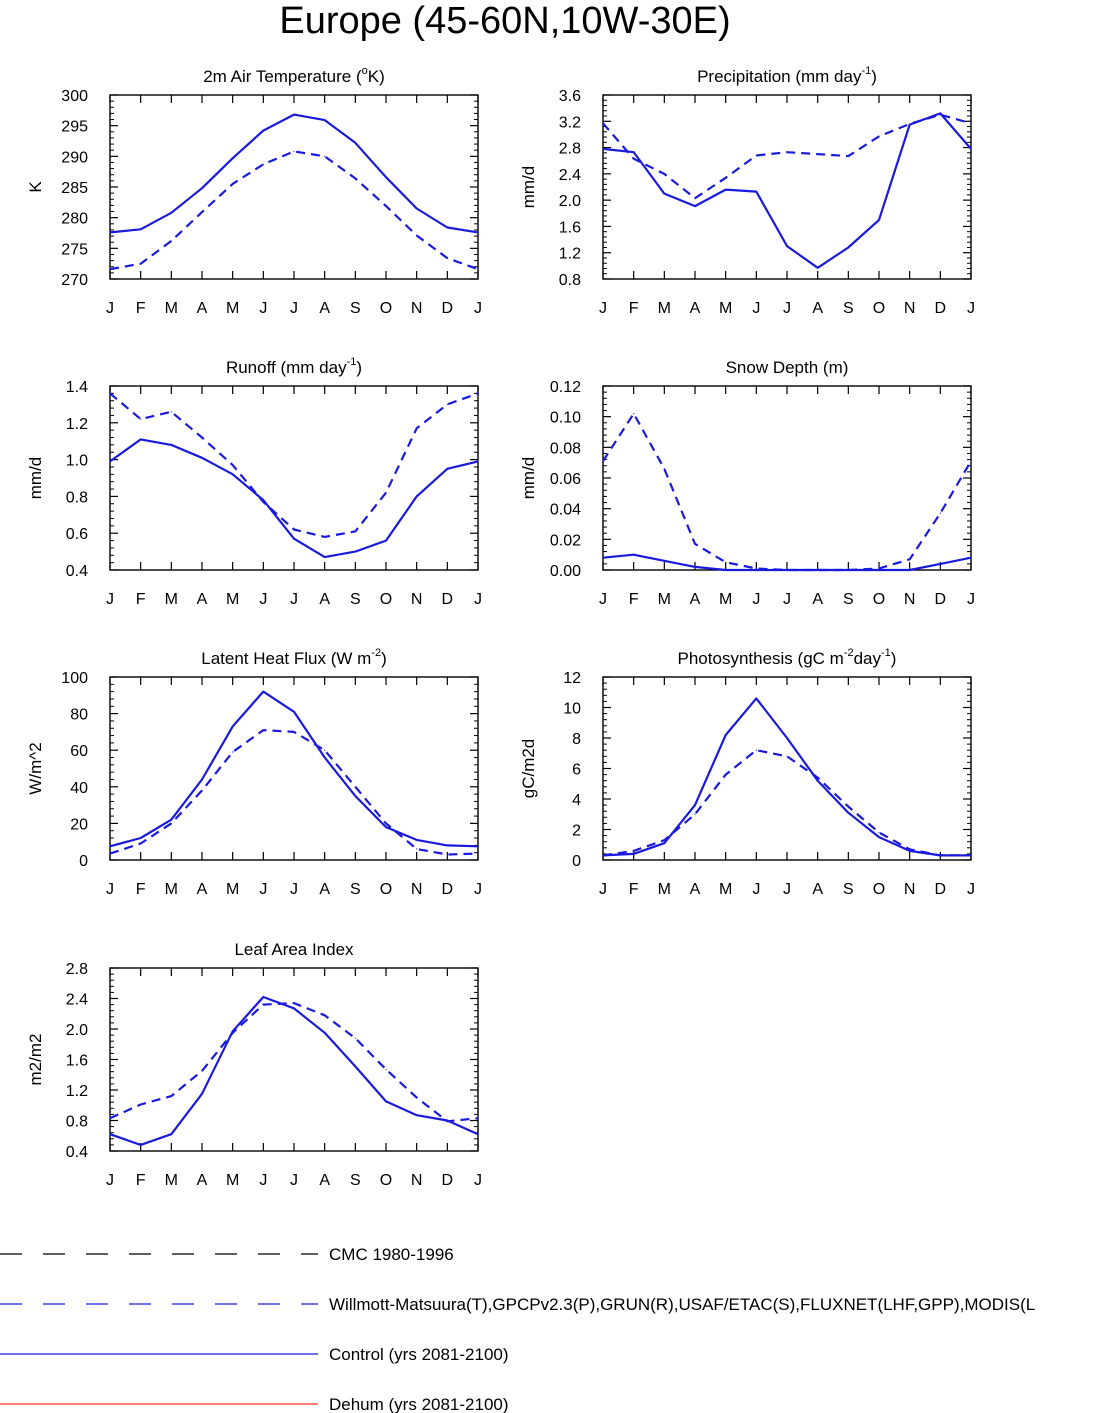  I want to click on y-axis-label: mm/d, so click(528, 187).